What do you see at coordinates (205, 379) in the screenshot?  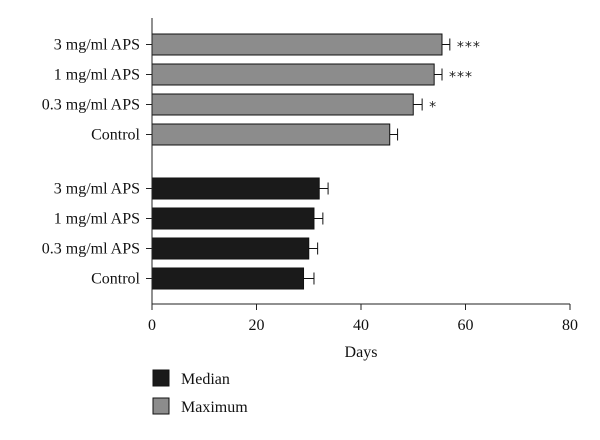 I see `legend-label-median: Median` at bounding box center [205, 379].